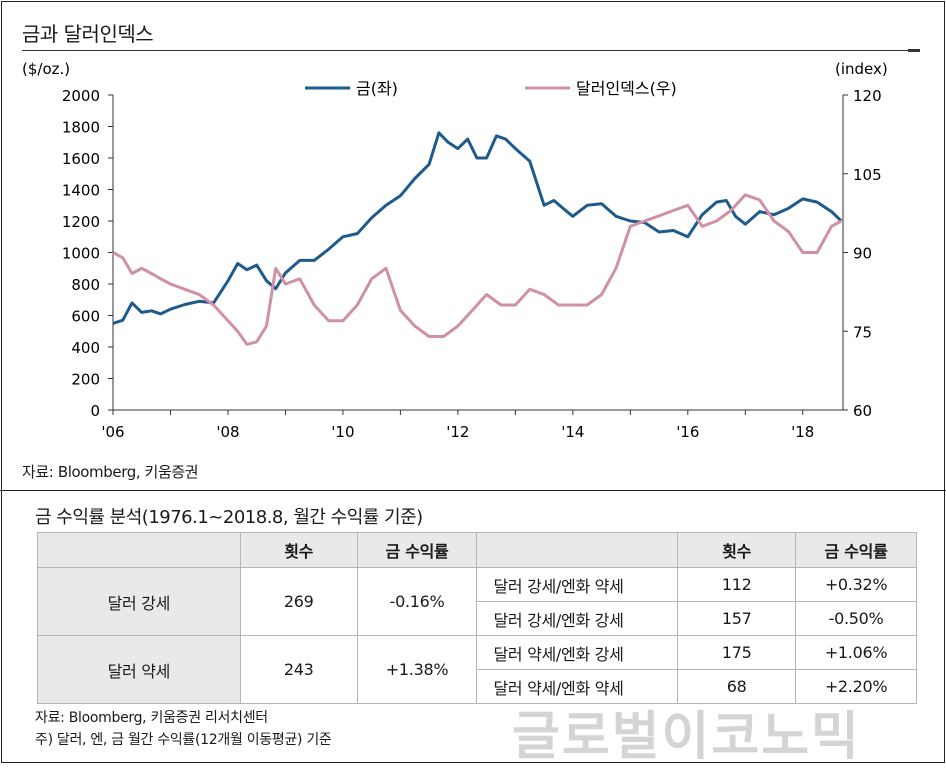 This screenshot has width=946, height=769. What do you see at coordinates (81, 128) in the screenshot?
I see `left-tick-label: 1800` at bounding box center [81, 128].